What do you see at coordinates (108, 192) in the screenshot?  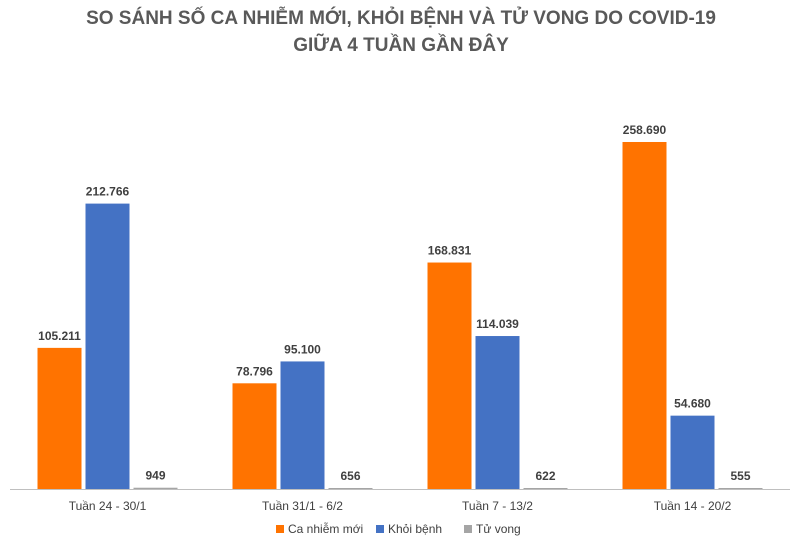 I see `data-label: 212.766` at bounding box center [108, 192].